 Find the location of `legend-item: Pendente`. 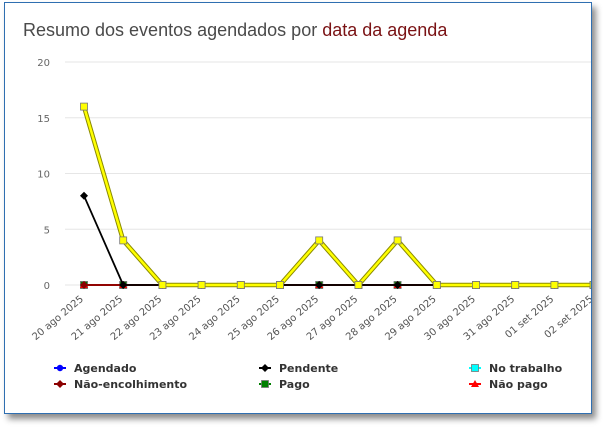

legend-item: Pendente is located at coordinates (298, 368).